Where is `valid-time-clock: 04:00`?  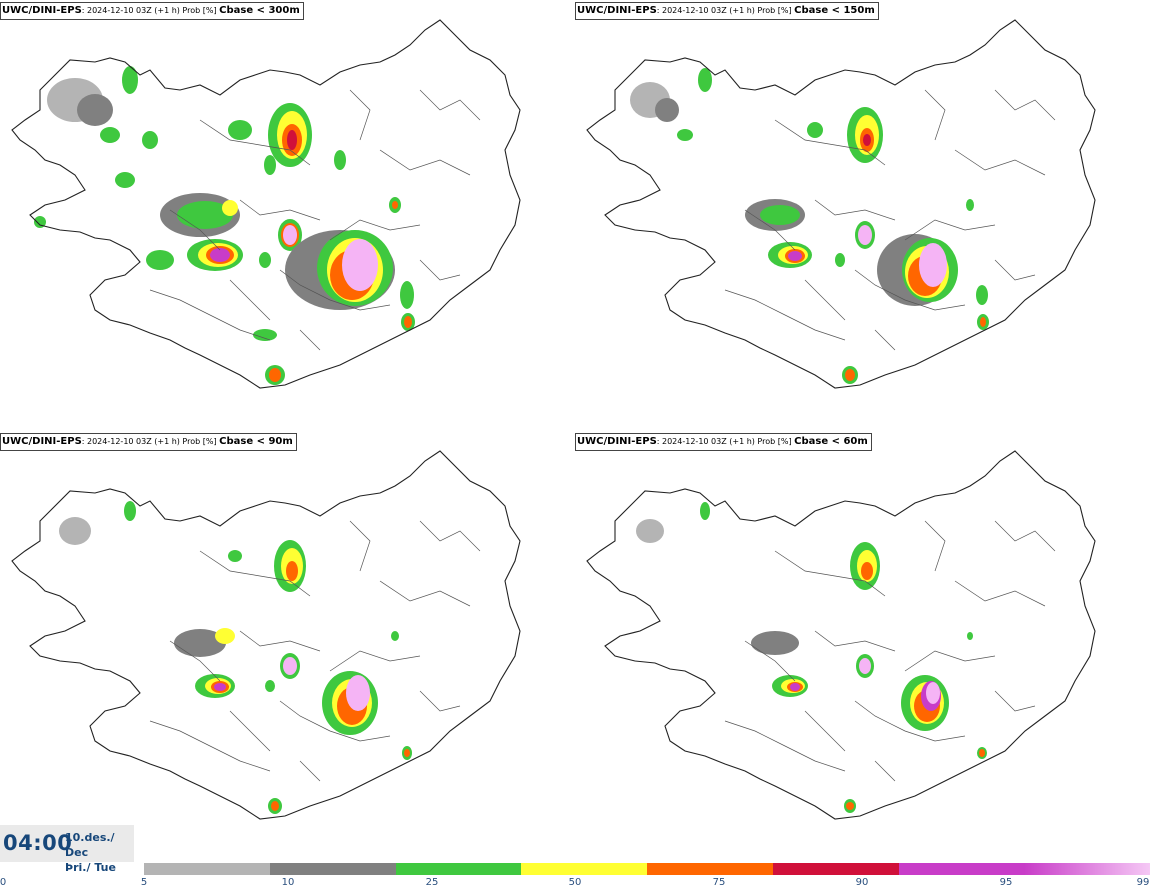
valid-time-clock: 04:00 is located at coordinates (38, 843).